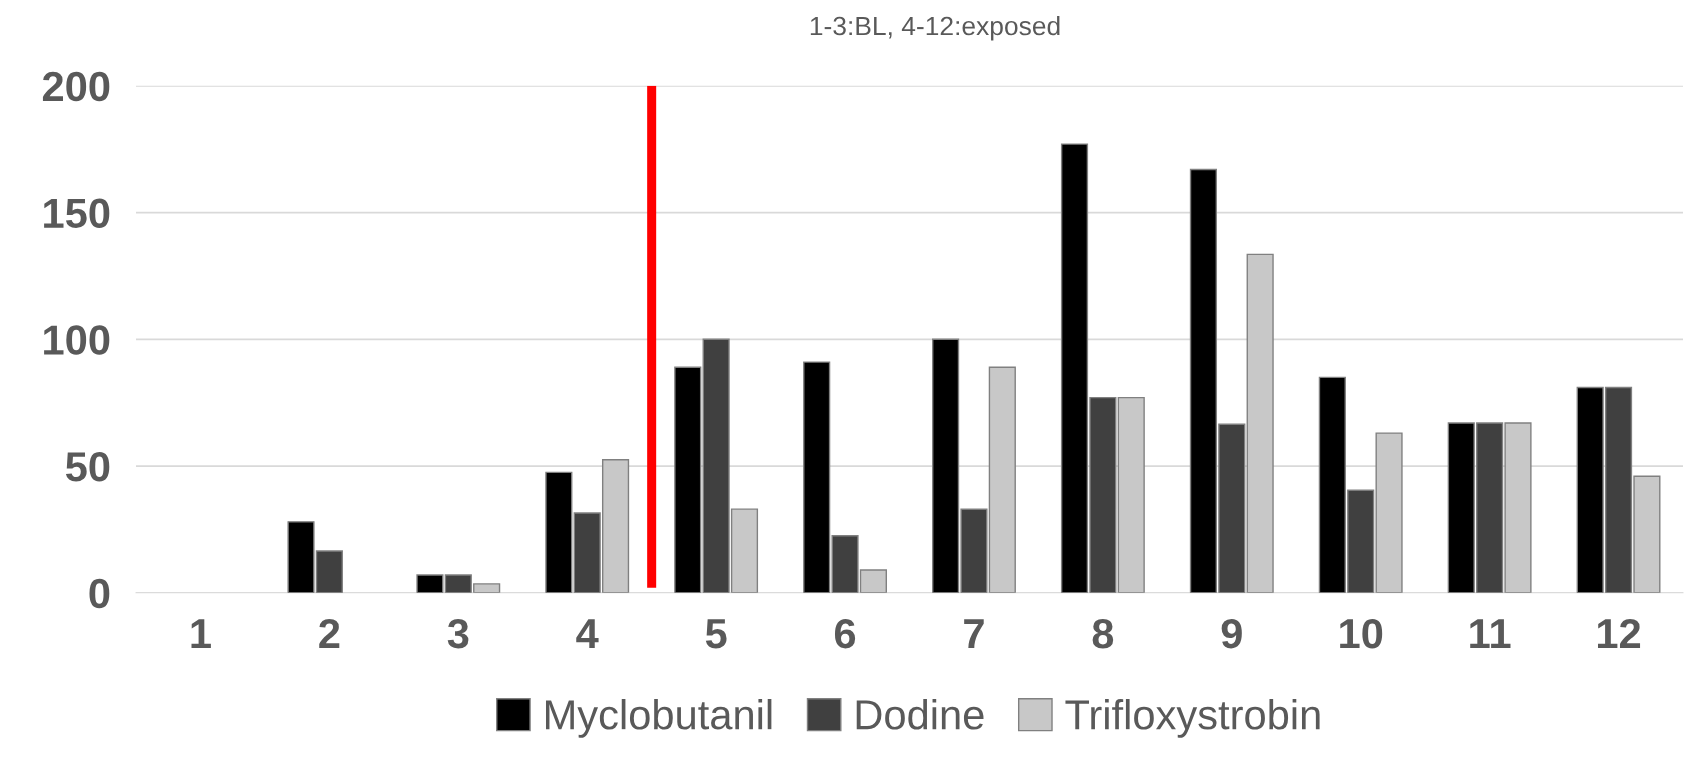 The width and height of the screenshot is (1700, 780). I want to click on x-tick-label: 12, so click(1619, 633).